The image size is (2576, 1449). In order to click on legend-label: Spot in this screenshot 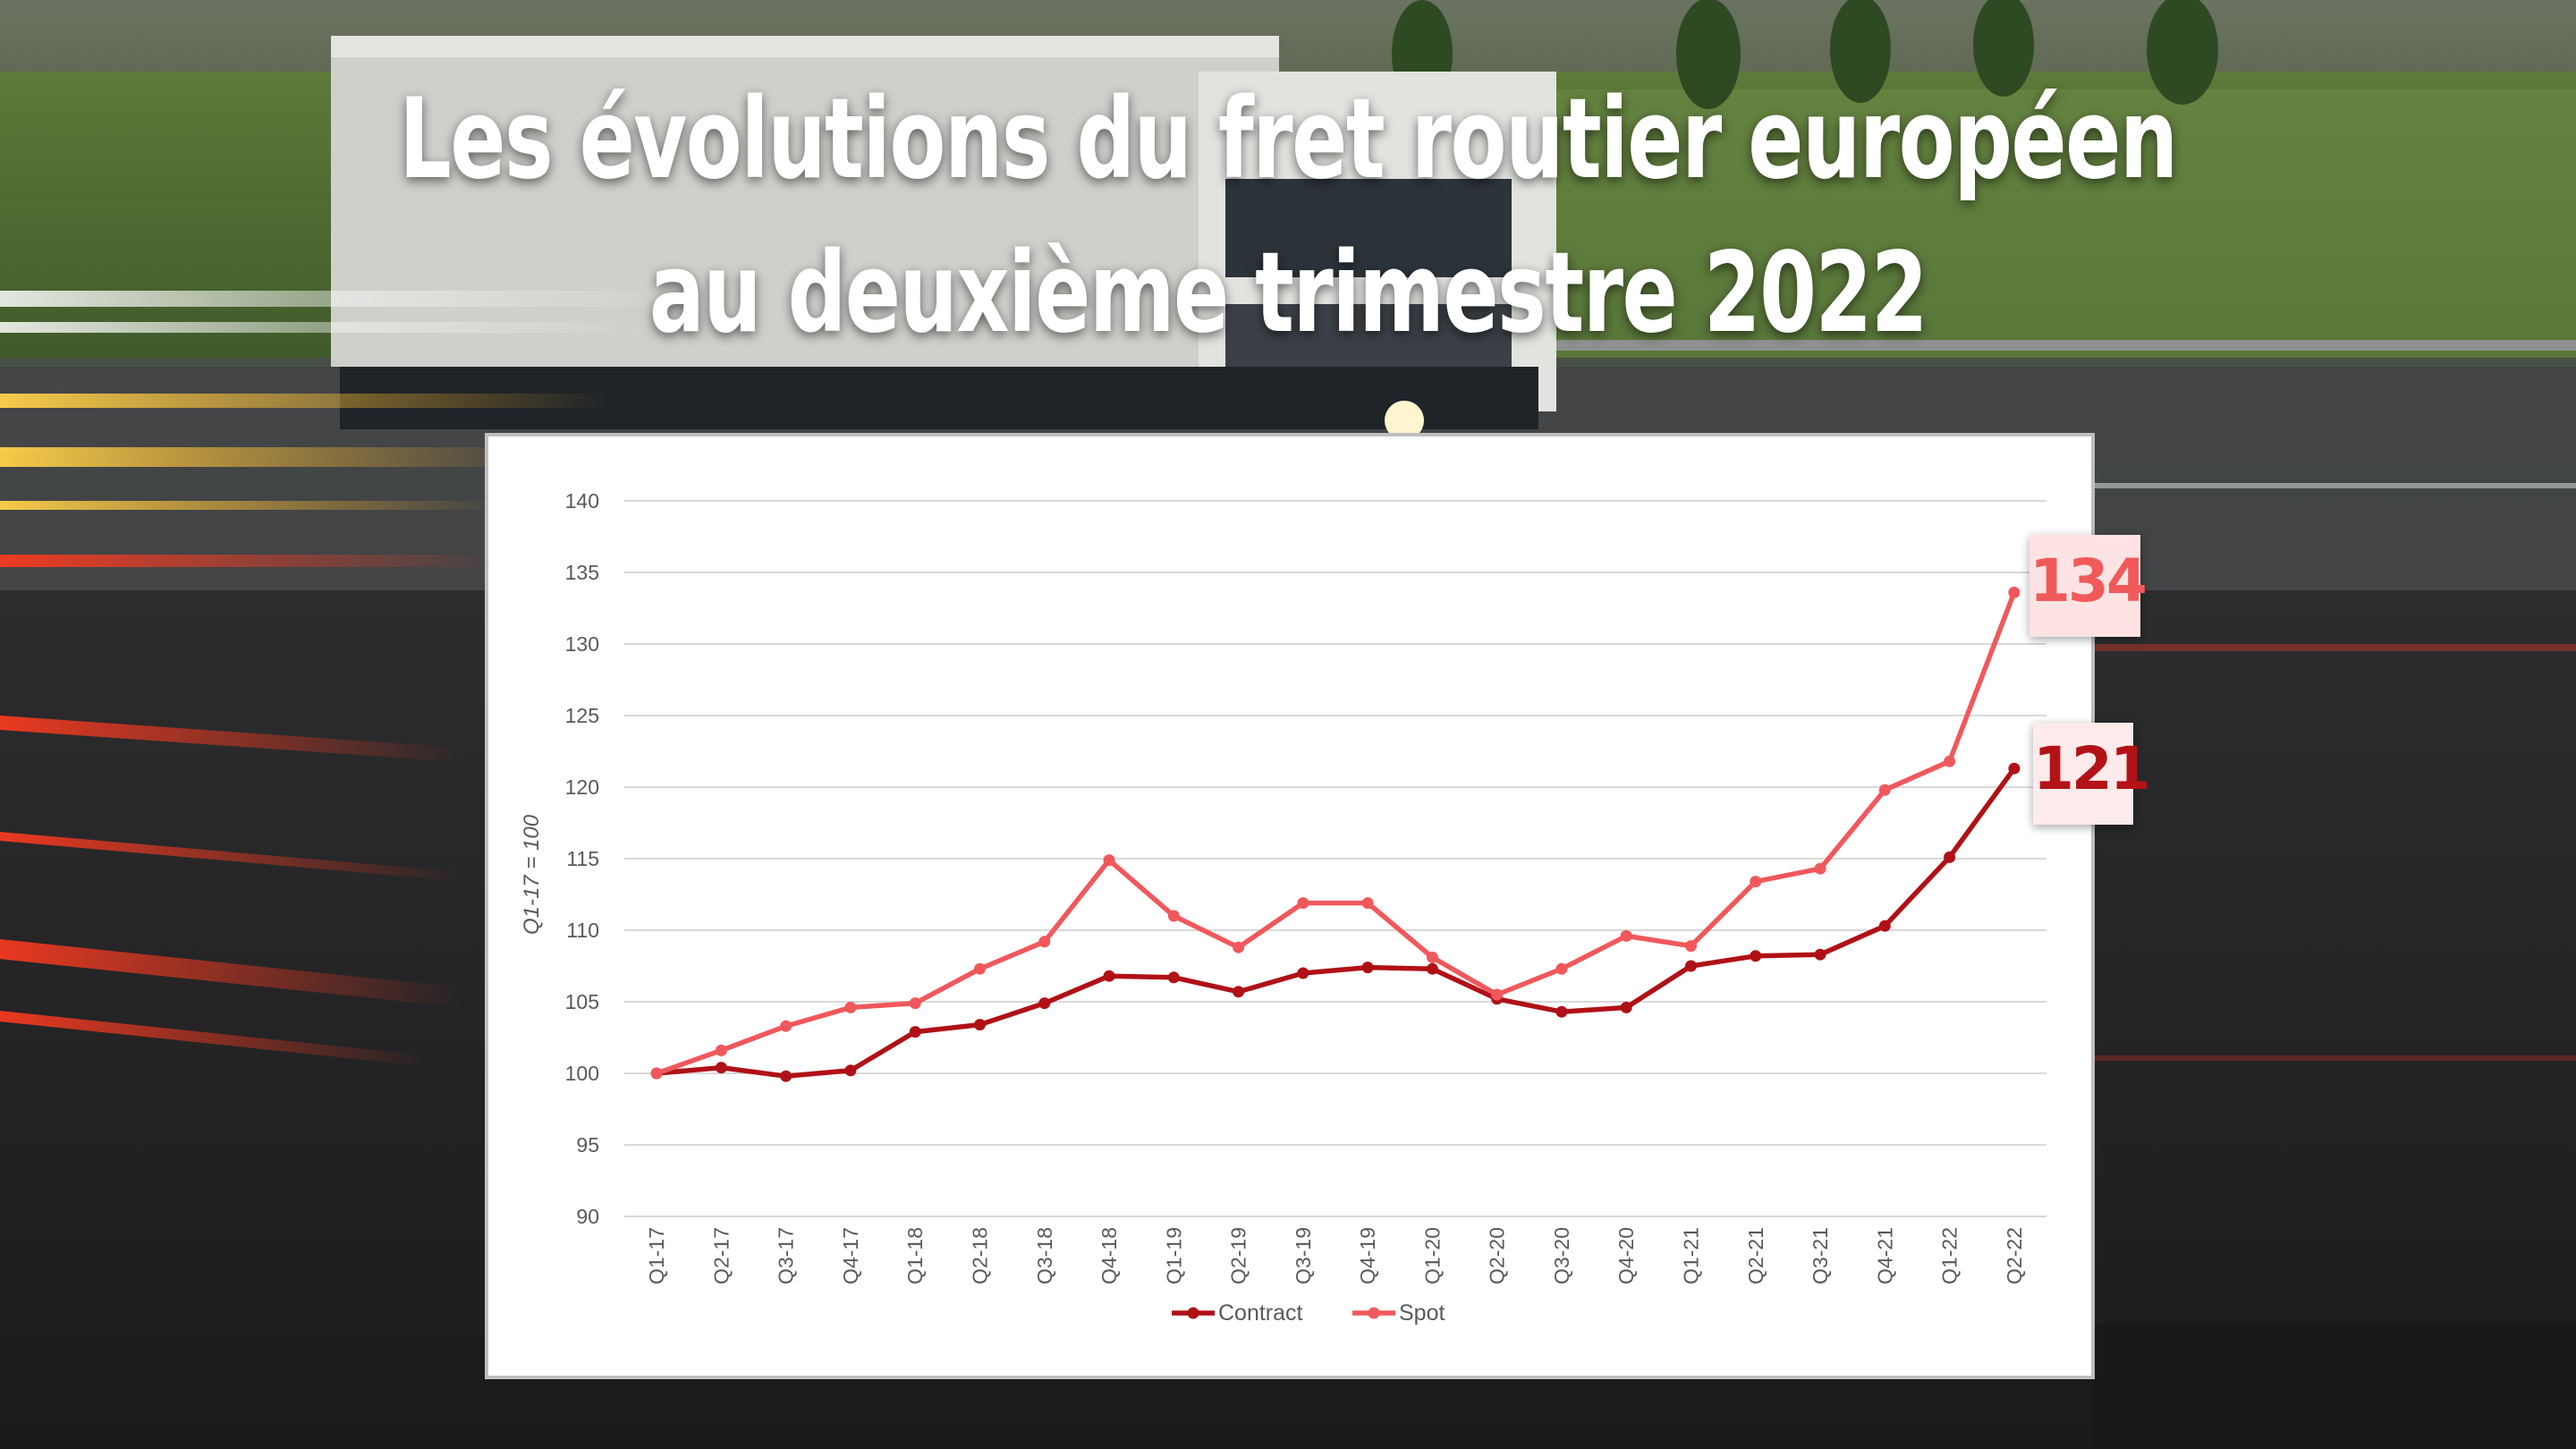, I will do `click(1422, 1313)`.